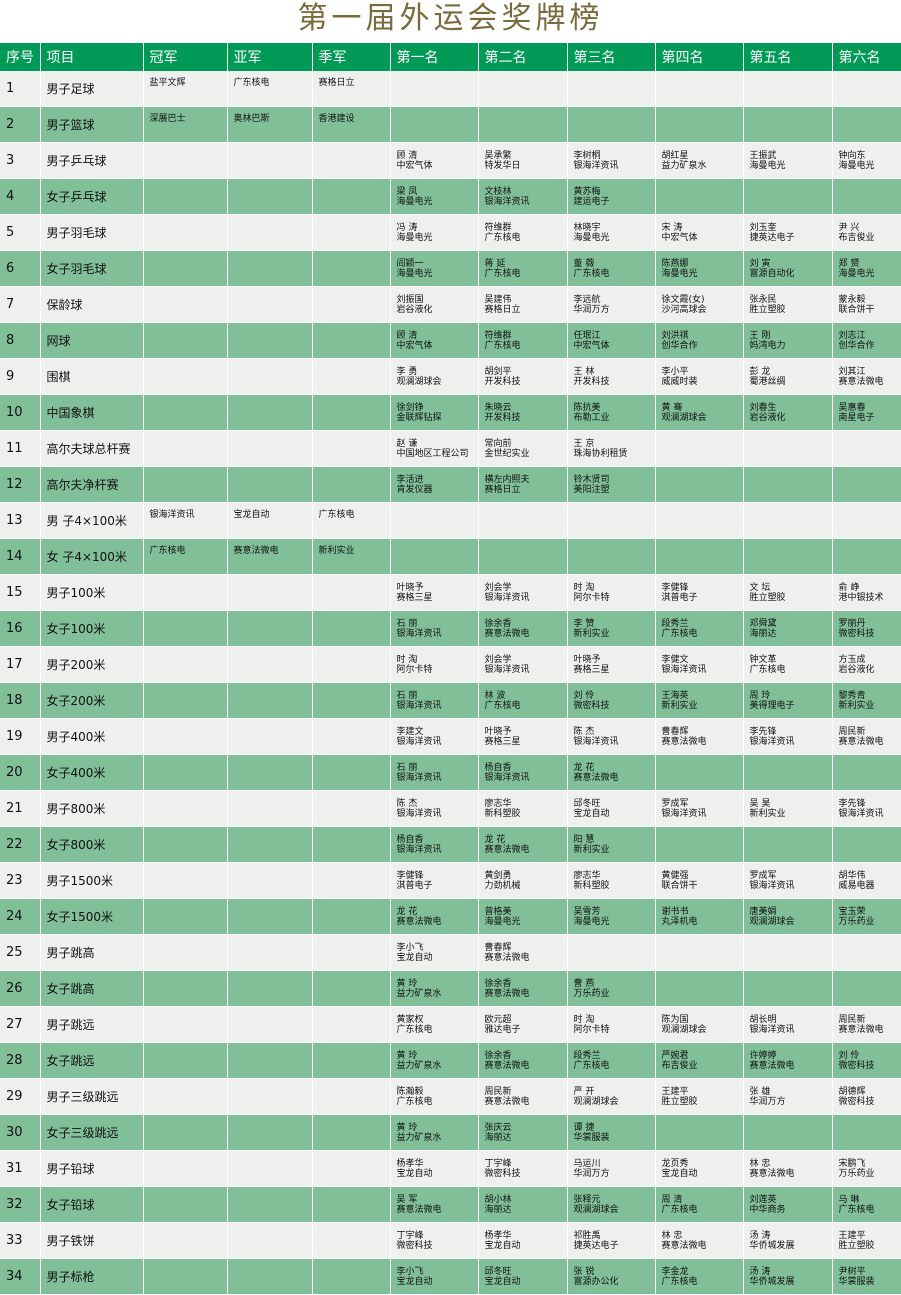 The image size is (901, 1295). What do you see at coordinates (679, 921) in the screenshot?
I see `team-name: 丸泽机电` at bounding box center [679, 921].